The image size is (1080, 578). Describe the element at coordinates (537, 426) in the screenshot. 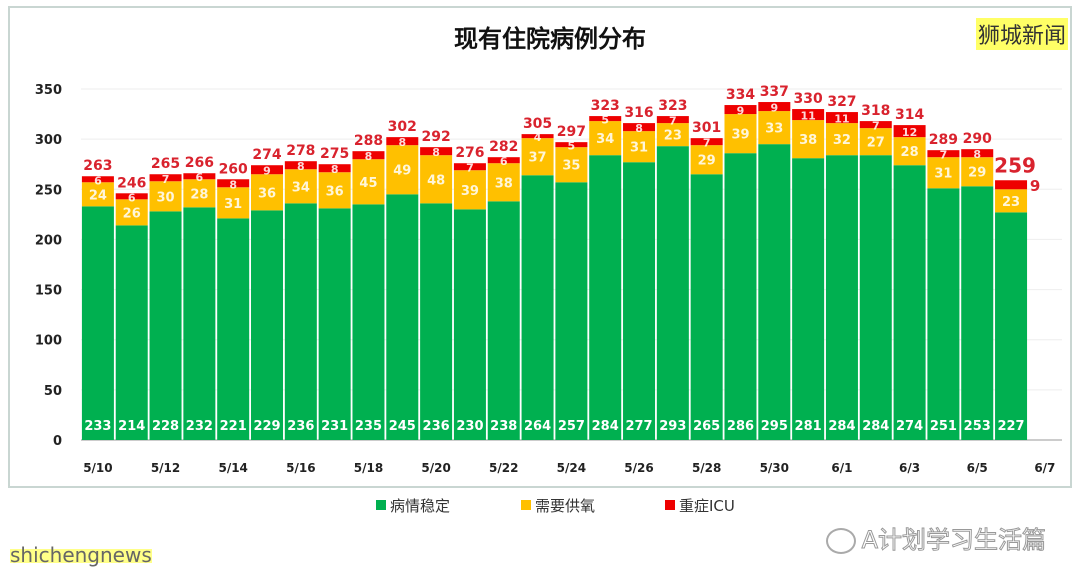

I see `data-label: 264` at that location.